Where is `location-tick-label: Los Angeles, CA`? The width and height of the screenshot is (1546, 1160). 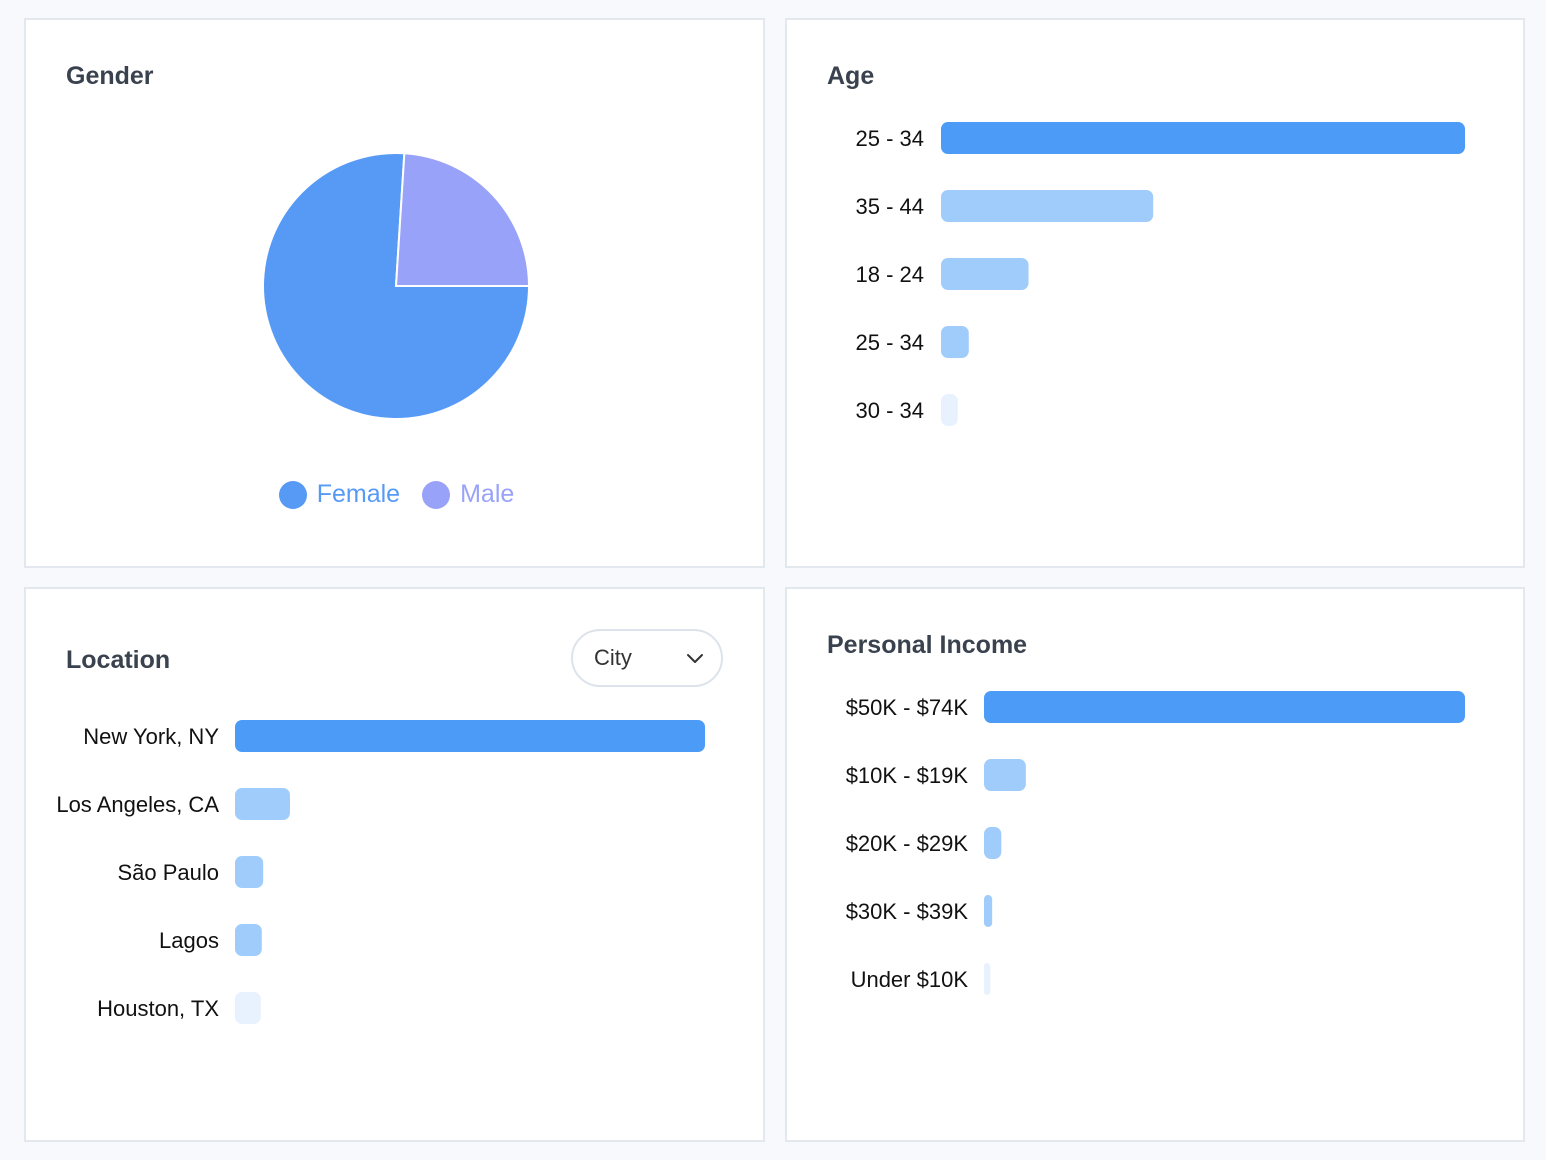 location-tick-label: Los Angeles, CA is located at coordinates (137, 804).